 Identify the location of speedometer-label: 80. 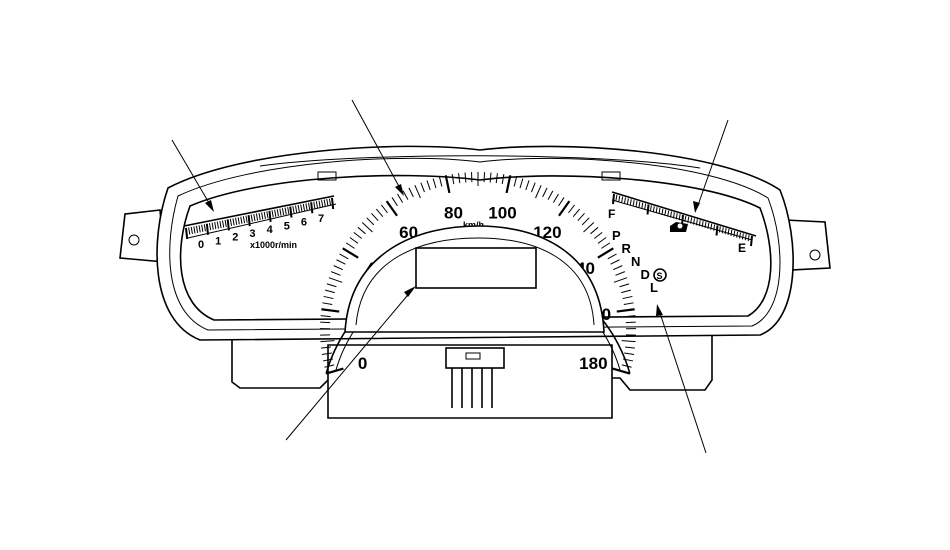
(453, 213).